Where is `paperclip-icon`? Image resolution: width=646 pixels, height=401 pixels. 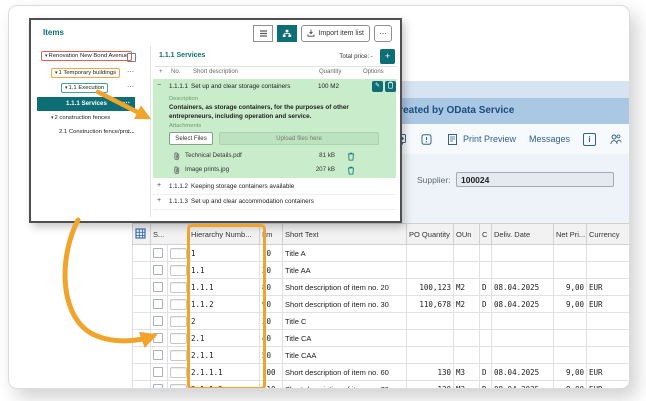 paperclip-icon is located at coordinates (177, 156).